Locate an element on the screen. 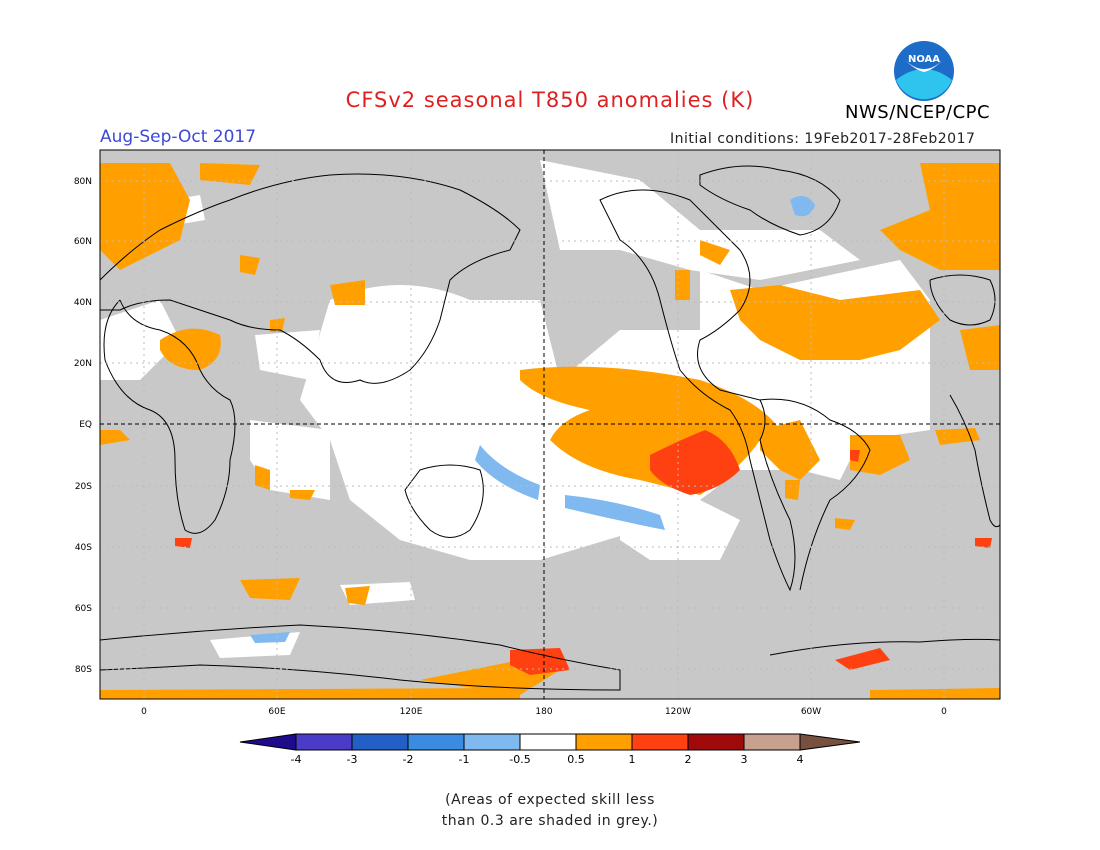 The width and height of the screenshot is (1100, 850). lat-label-60s: 60S is located at coordinates (83, 609).